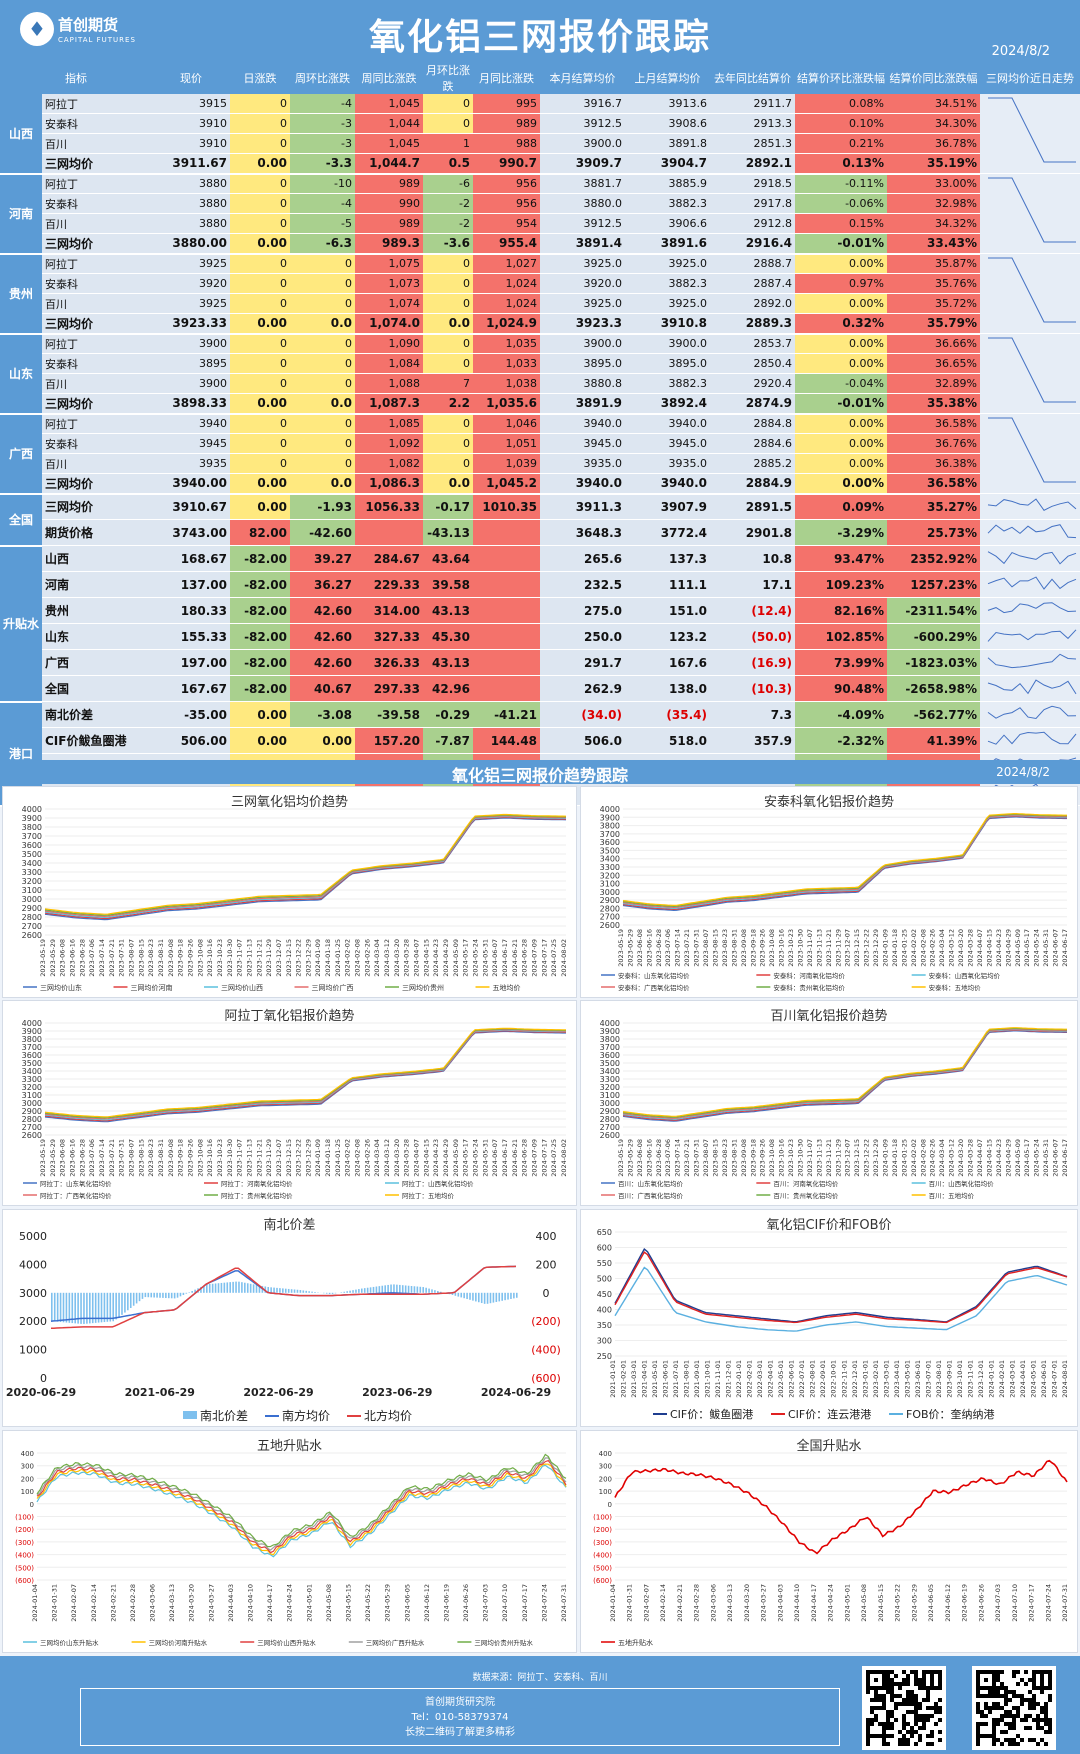  I want to click on x-tick-label: 2024-07-31, so click(564, 1603).